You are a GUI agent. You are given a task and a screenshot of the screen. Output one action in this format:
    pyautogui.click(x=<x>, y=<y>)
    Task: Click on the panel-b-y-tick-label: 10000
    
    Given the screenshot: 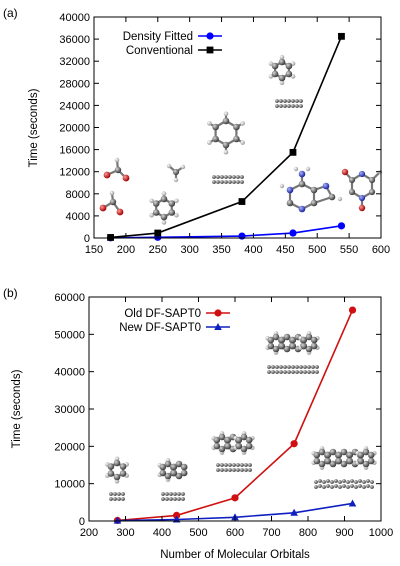 What is the action you would take?
    pyautogui.click(x=69, y=485)
    